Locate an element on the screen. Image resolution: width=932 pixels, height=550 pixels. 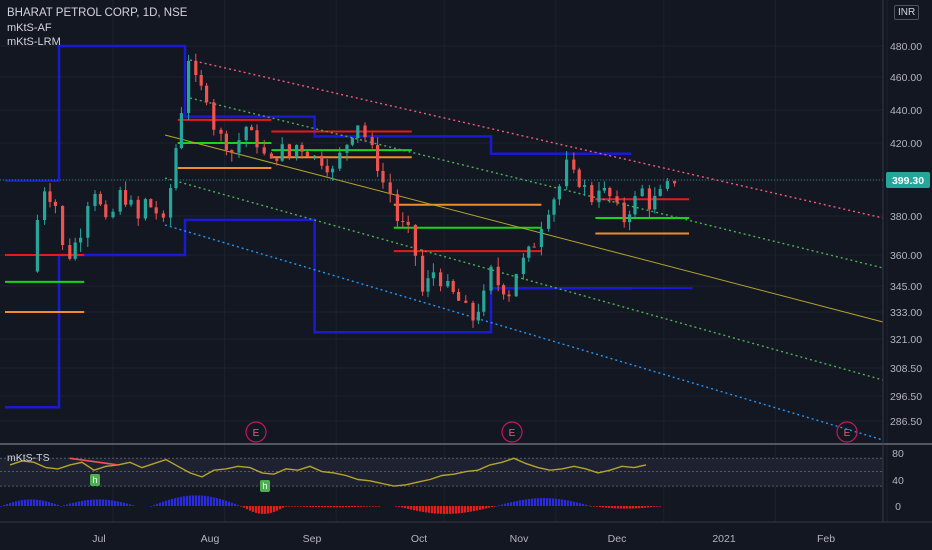
indicator-label-af: mKtS-AF is located at coordinates (29, 28).